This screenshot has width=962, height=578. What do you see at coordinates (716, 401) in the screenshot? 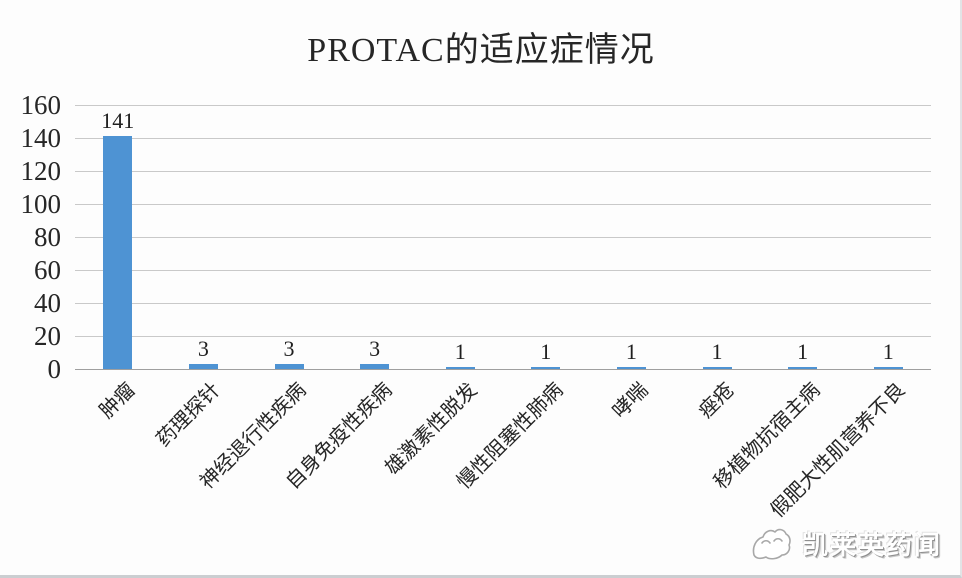
I see `x-axis-category-label: 痤疮` at bounding box center [716, 401].